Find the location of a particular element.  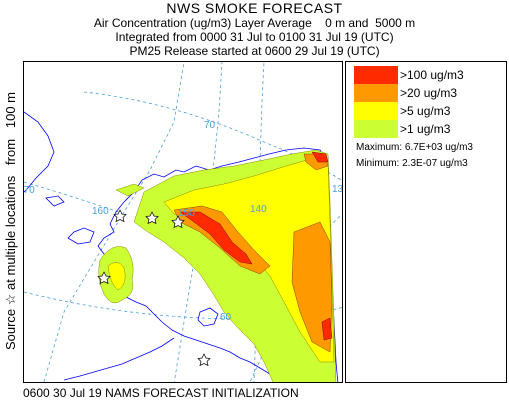

legend-label-100: >100 ug/m3 is located at coordinates (432, 75).